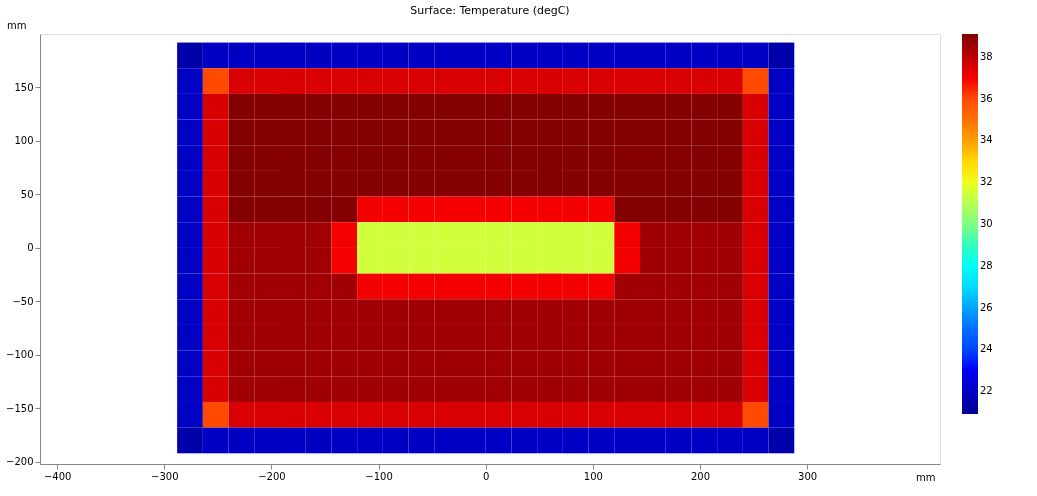 The width and height of the screenshot is (1037, 496). What do you see at coordinates (24, 87) in the screenshot?
I see `y-tick-label: 150` at bounding box center [24, 87].